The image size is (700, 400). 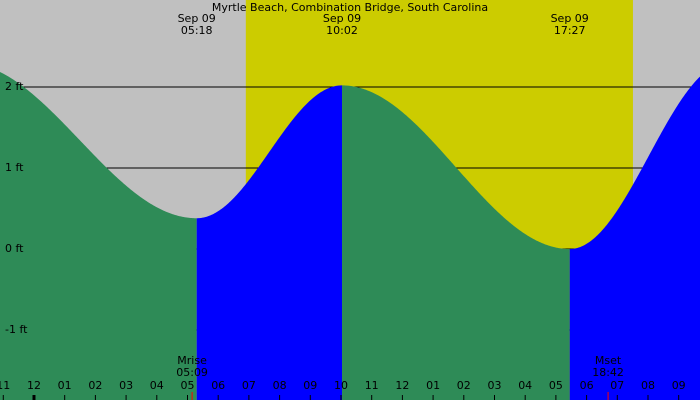 What do you see at coordinates (192, 372) in the screenshot?
I see `moon-time: 05:09` at bounding box center [192, 372].